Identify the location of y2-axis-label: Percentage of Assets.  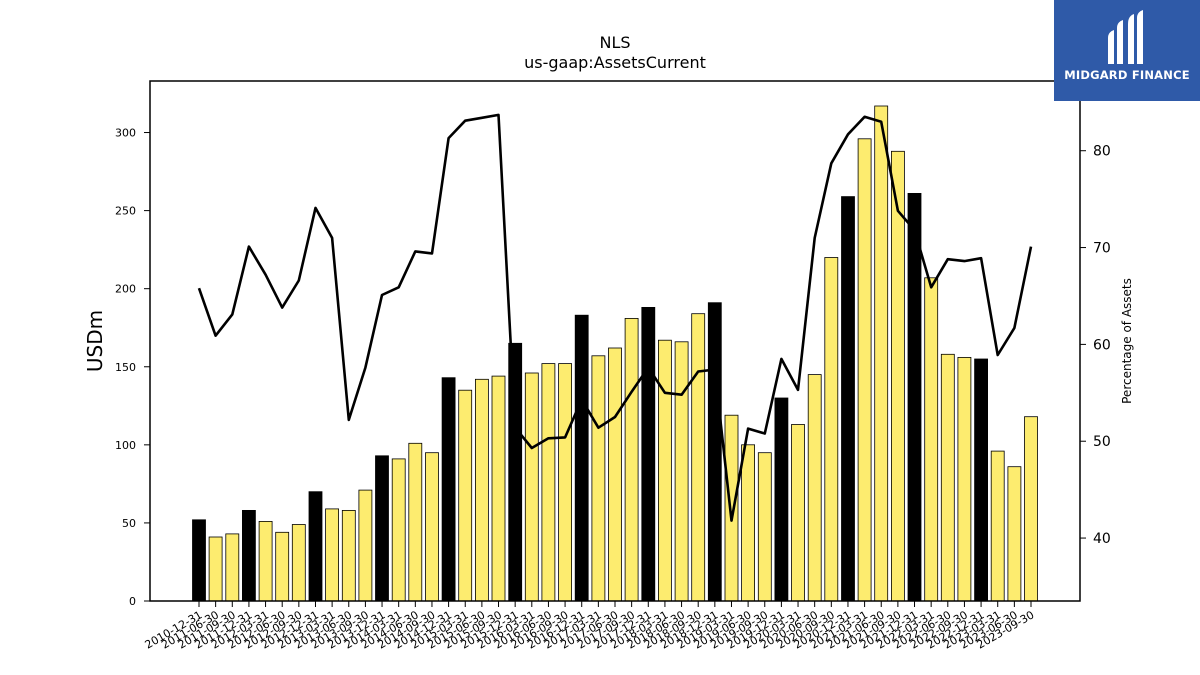
(1127, 341).